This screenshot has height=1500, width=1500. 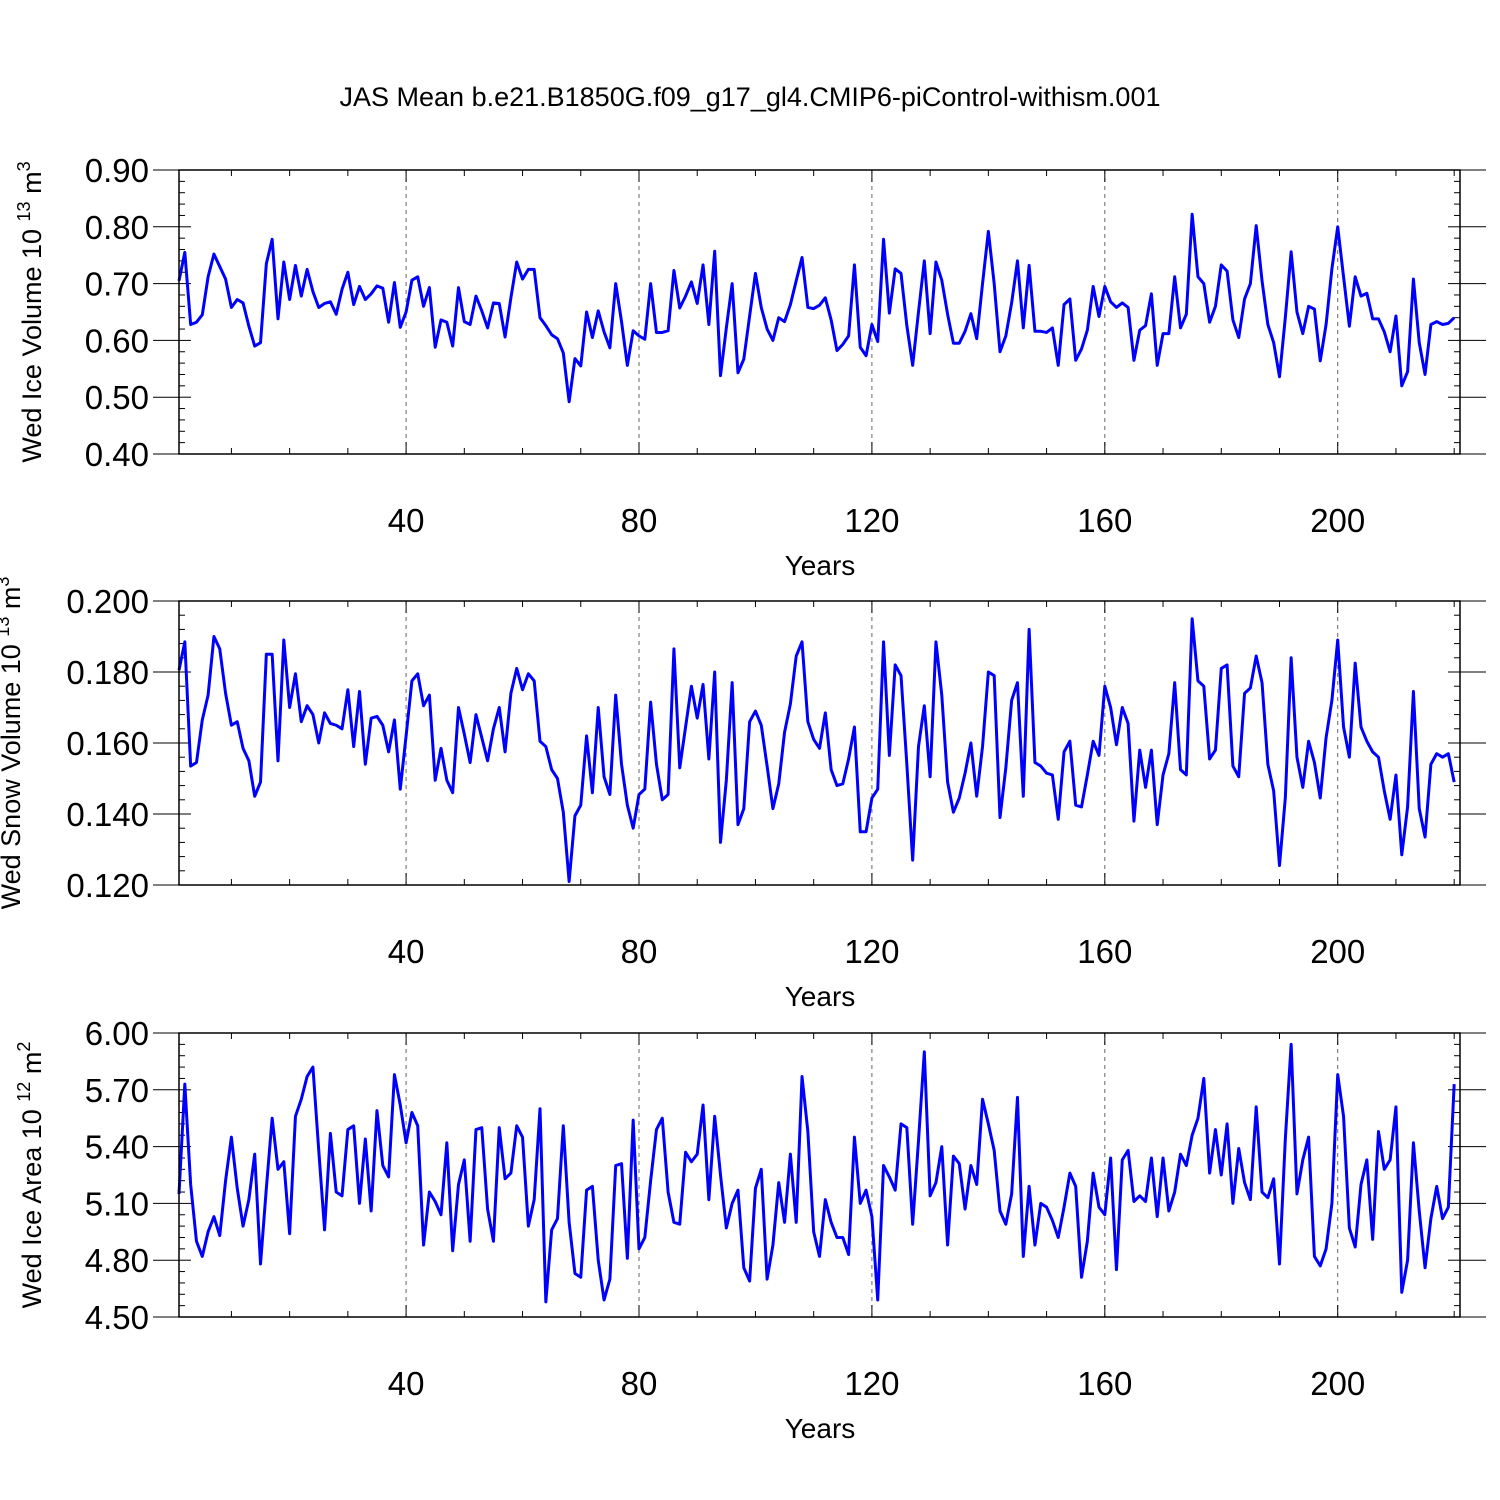 I want to click on y-tick-label: 0.90, so click(x=117, y=170).